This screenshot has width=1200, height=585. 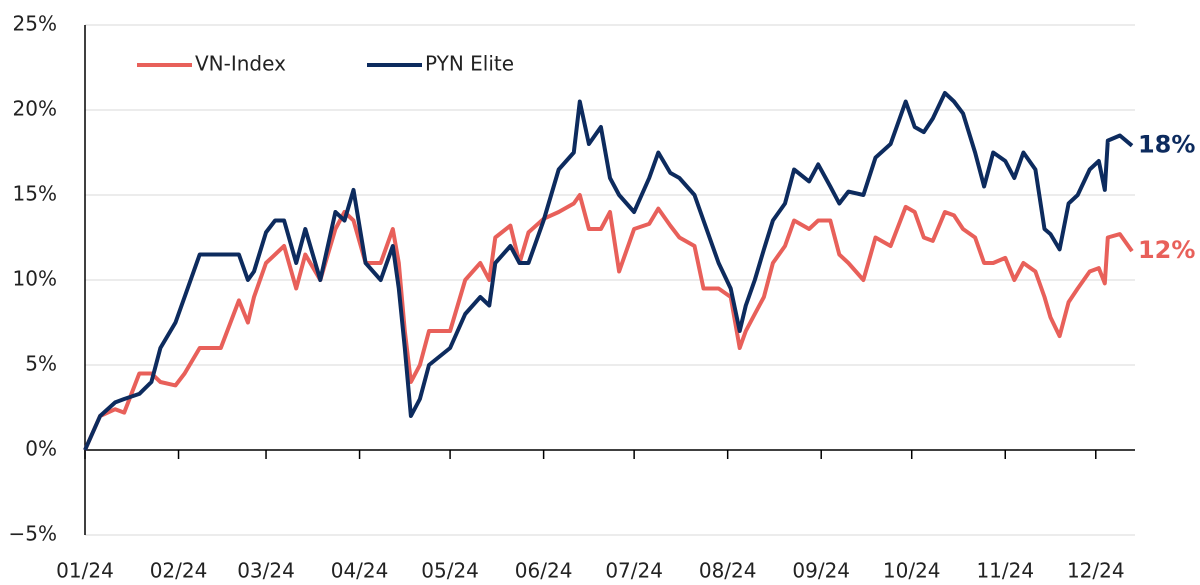 I want to click on y-tick-label: 5%, so click(x=41, y=364).